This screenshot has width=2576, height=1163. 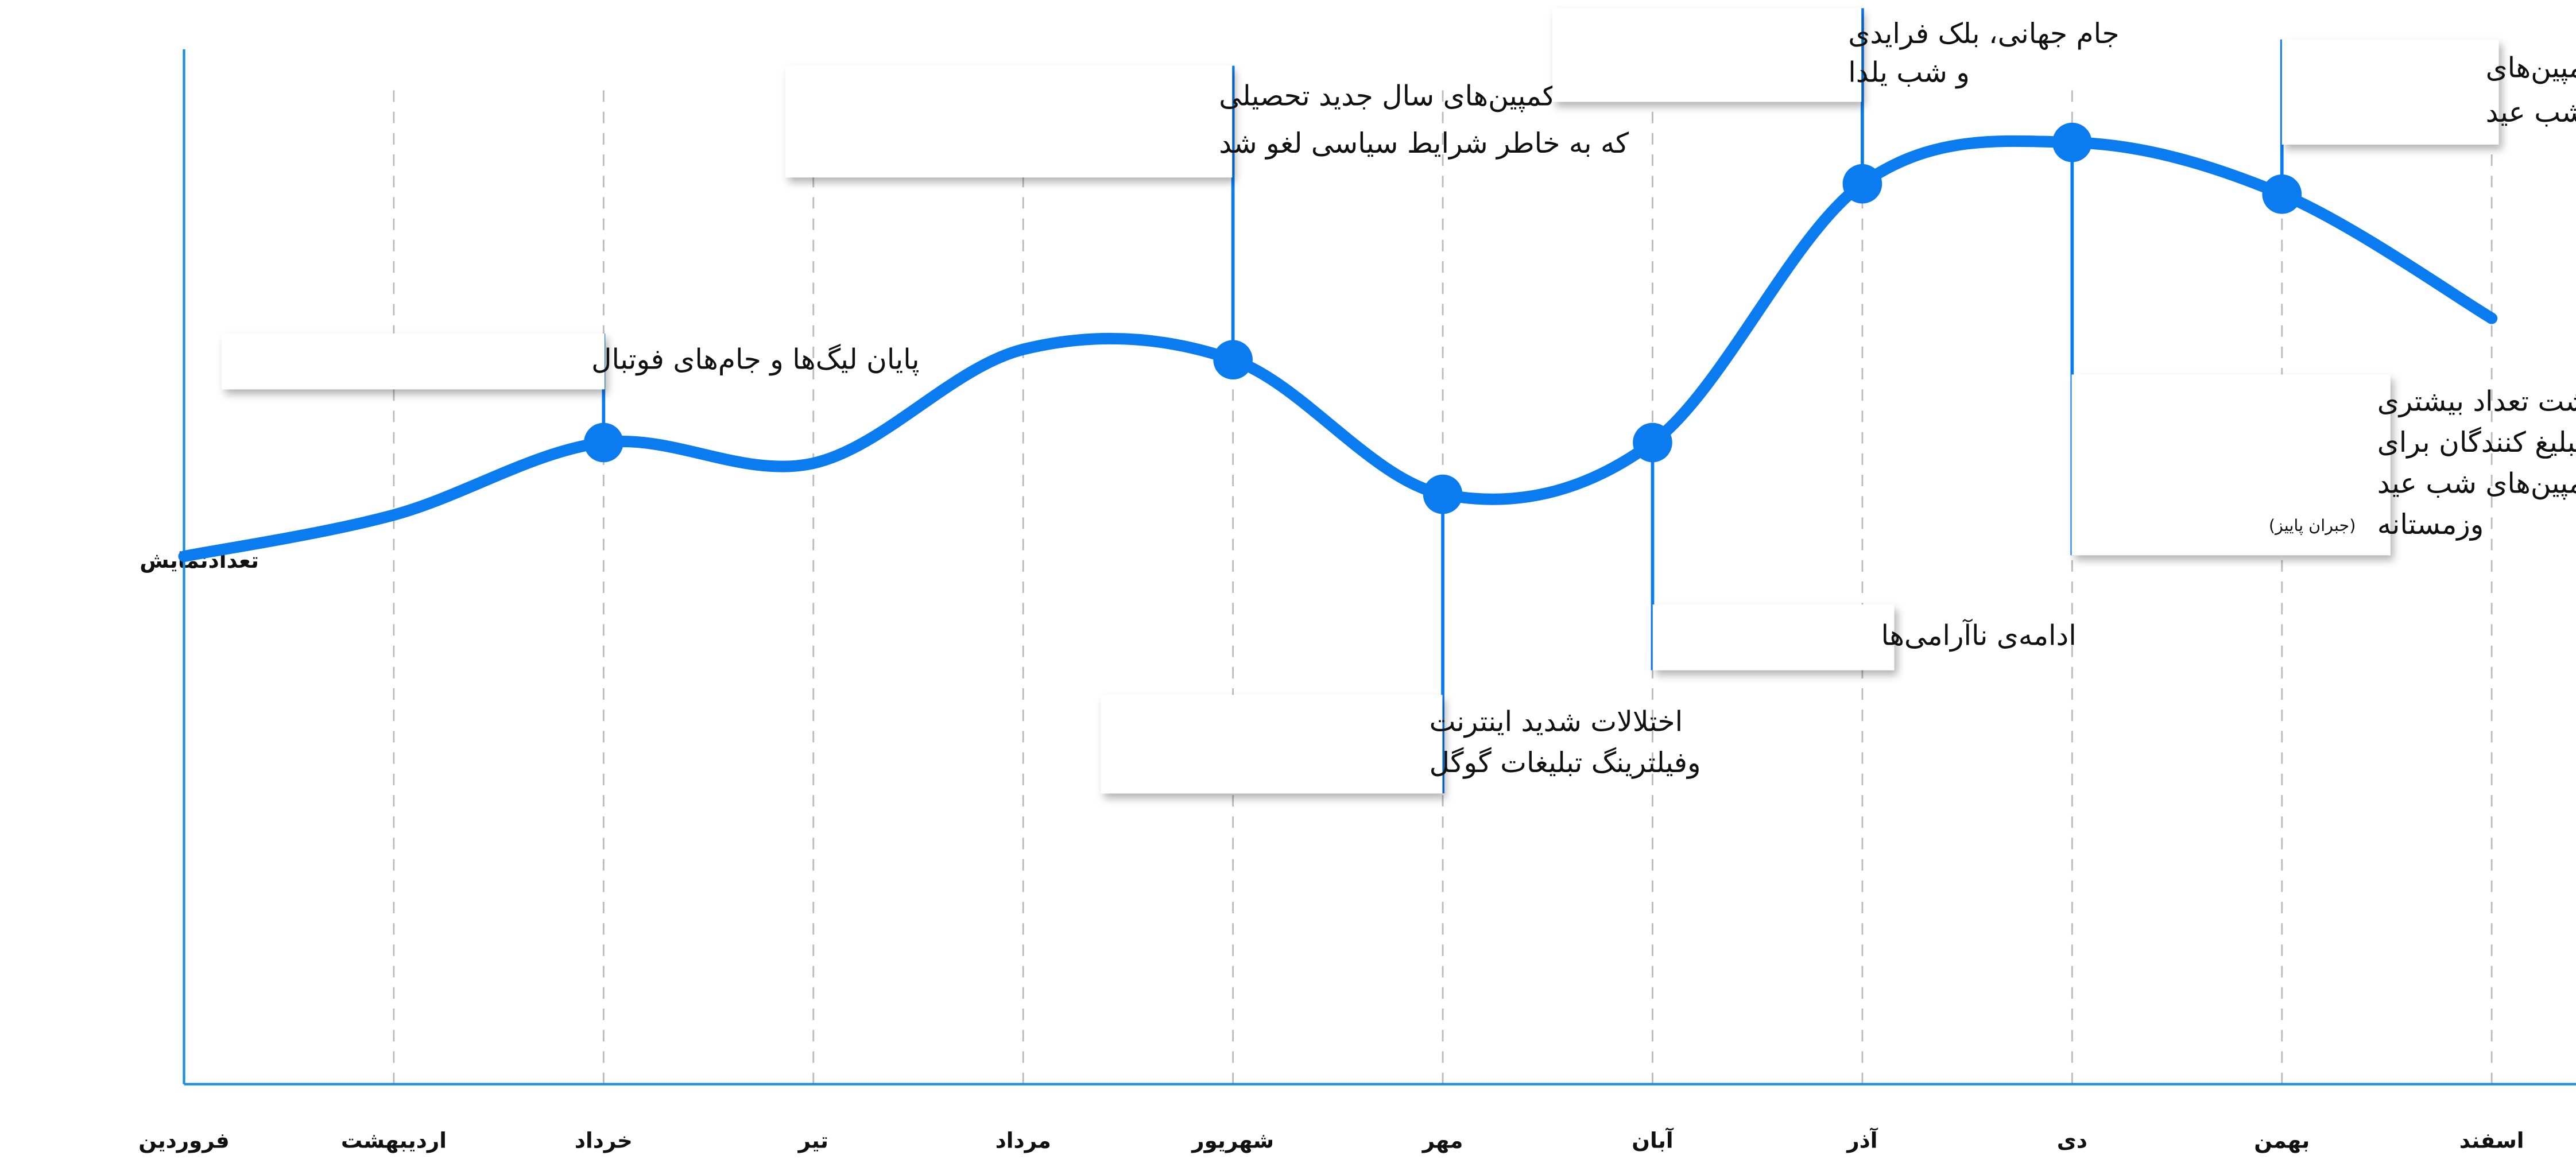 What do you see at coordinates (1424, 144) in the screenshot?
I see `annotation-text: که به خاطر شرایط سیاسی لغو شد` at bounding box center [1424, 144].